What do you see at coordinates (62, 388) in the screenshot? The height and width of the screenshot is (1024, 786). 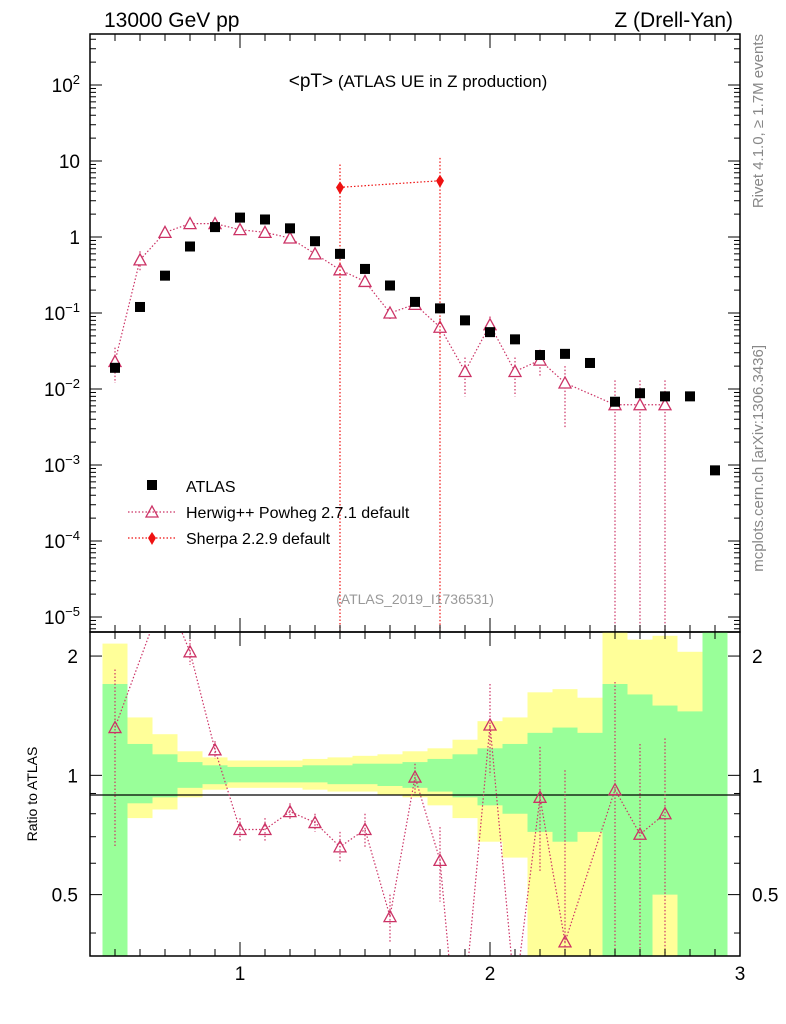 I see `y-tick-label: 10⁻²` at bounding box center [62, 388].